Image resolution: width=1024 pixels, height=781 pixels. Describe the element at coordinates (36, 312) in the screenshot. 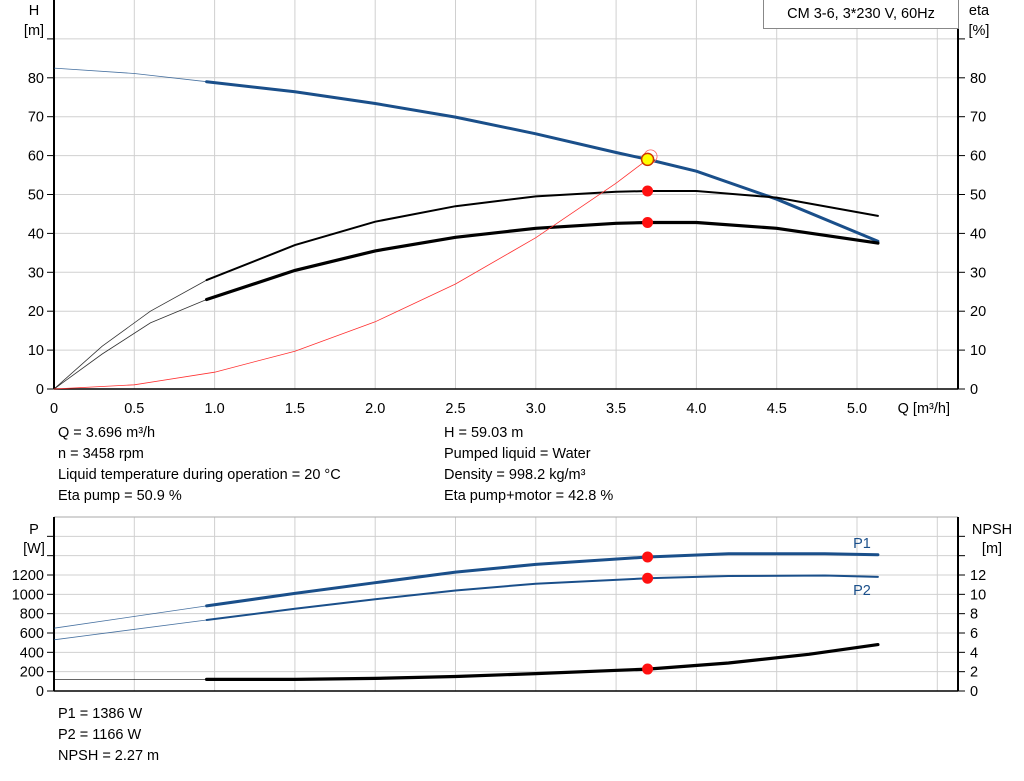

I see `y-tick-label-left: 20` at that location.